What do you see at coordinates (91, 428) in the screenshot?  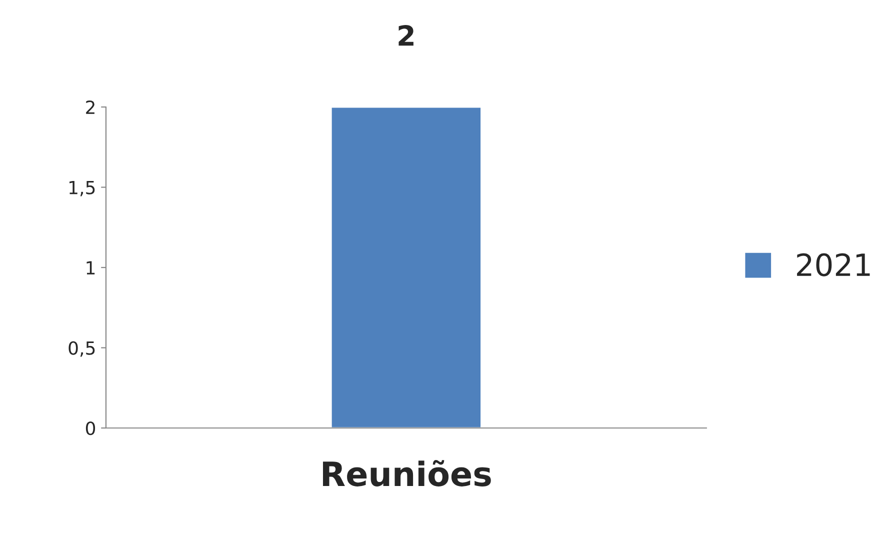 I see `y-tick-label: 0` at bounding box center [91, 428].